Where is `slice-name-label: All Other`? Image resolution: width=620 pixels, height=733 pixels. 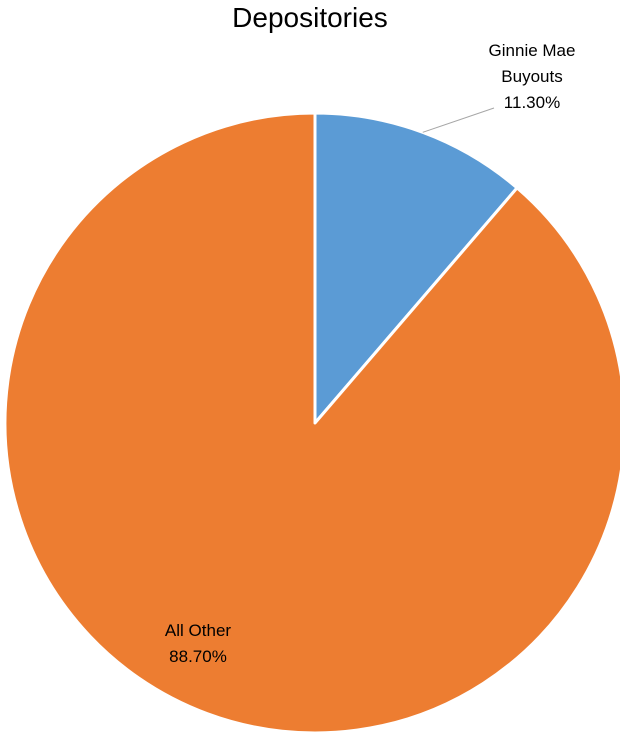 slice-name-label: All Other is located at coordinates (198, 630).